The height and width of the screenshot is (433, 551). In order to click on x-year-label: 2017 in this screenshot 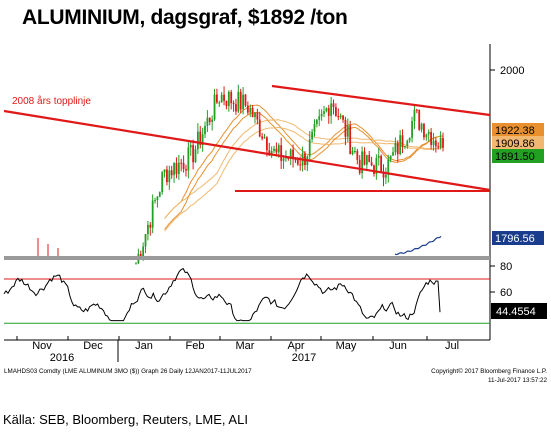, I will do `click(304, 358)`.